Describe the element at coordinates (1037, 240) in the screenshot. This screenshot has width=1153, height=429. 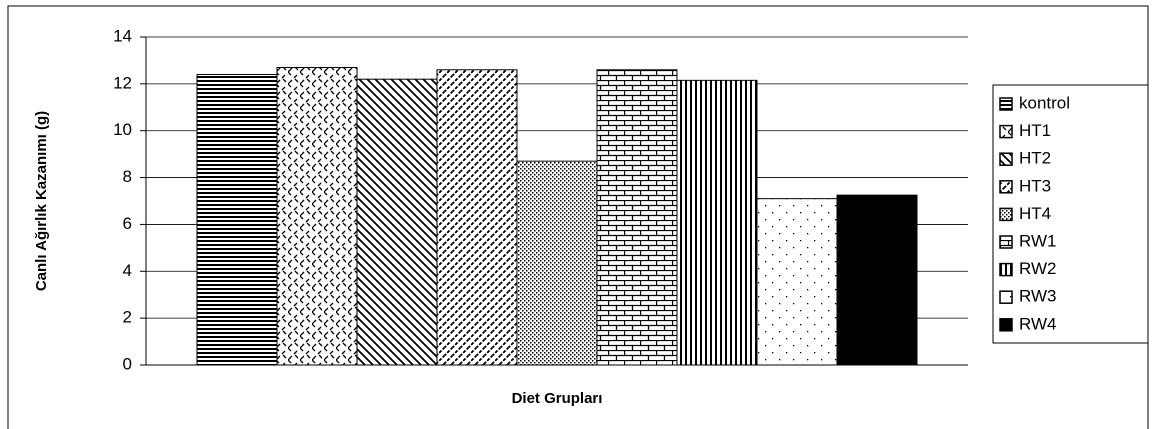
I see `legend-label: RW1` at that location.